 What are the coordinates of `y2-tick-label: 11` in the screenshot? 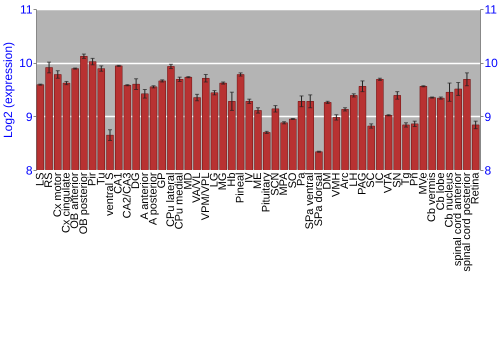 It's located at (491, 9).